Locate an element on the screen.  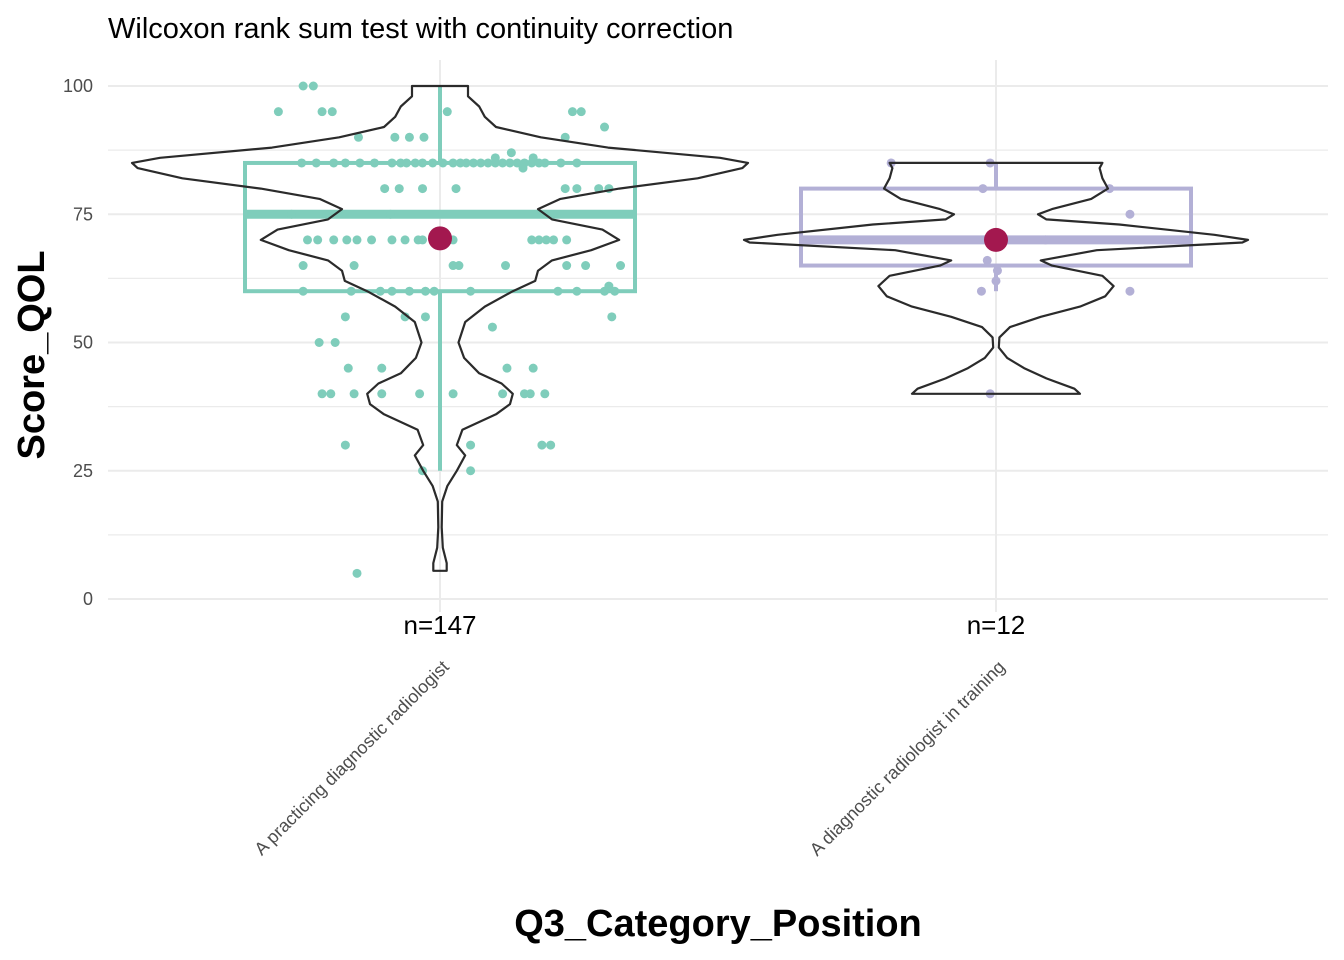
mean-point is located at coordinates (440, 238).